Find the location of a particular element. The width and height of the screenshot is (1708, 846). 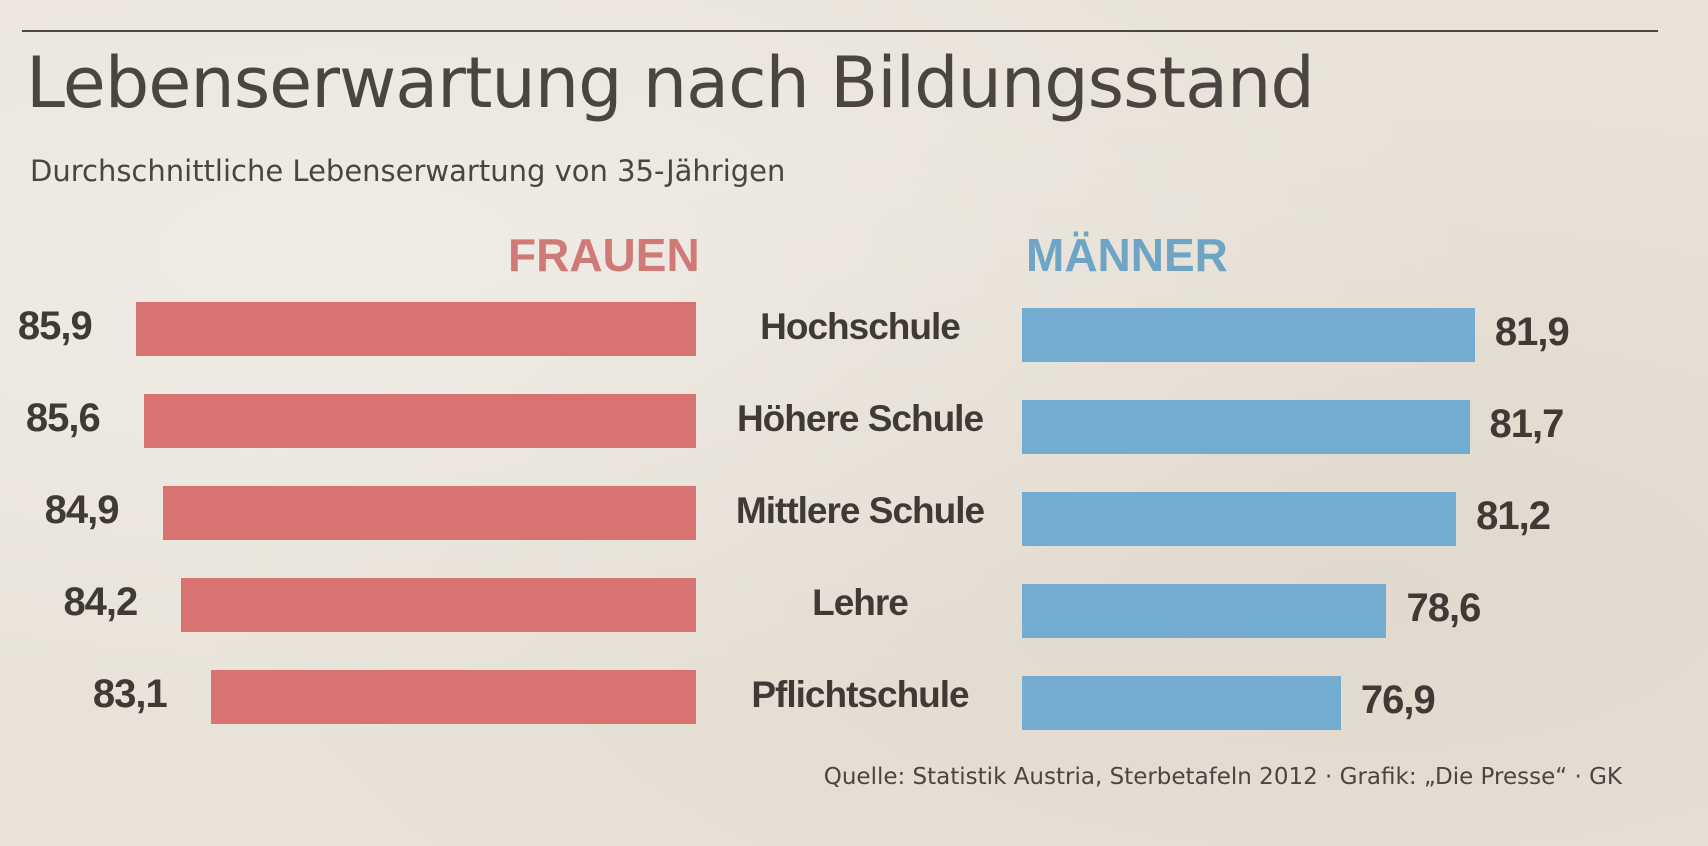

value-label-women-3: 84,2 is located at coordinates (100, 602).